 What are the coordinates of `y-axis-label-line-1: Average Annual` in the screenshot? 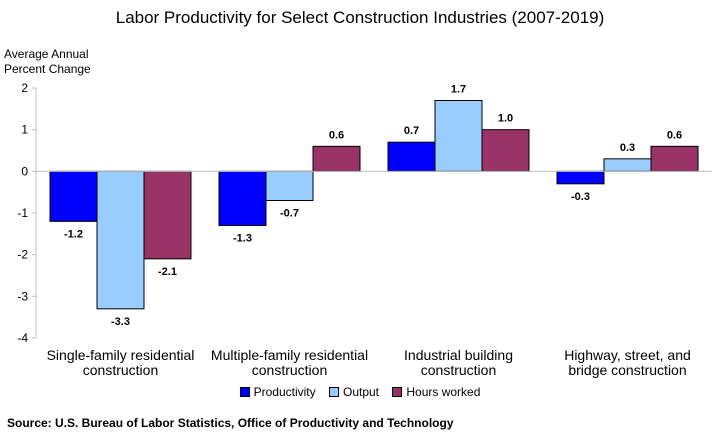 It's located at (46, 54).